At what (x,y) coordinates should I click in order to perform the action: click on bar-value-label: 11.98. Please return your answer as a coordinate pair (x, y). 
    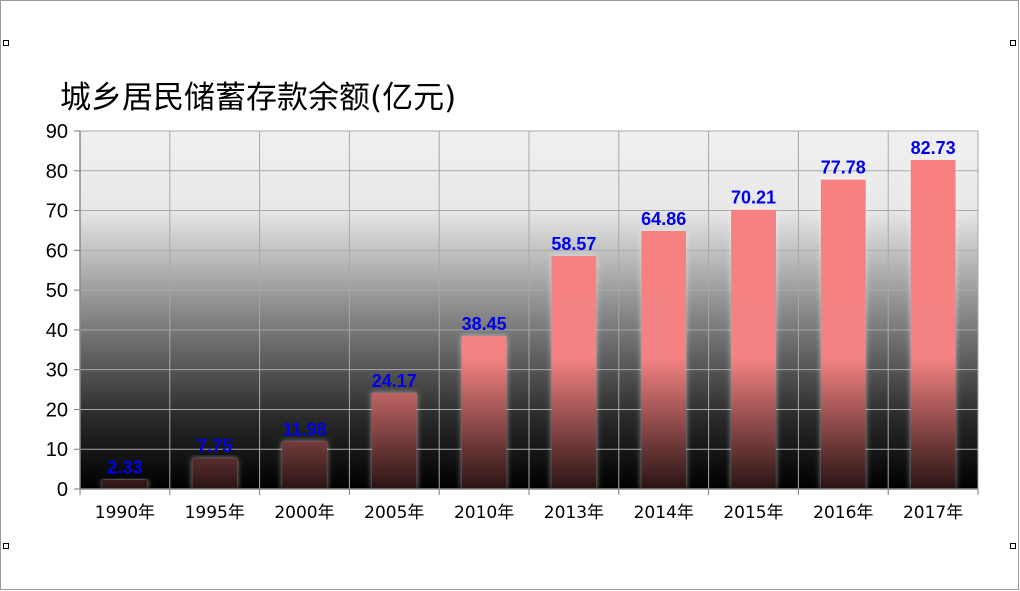
    Looking at the image, I should click on (304, 429).